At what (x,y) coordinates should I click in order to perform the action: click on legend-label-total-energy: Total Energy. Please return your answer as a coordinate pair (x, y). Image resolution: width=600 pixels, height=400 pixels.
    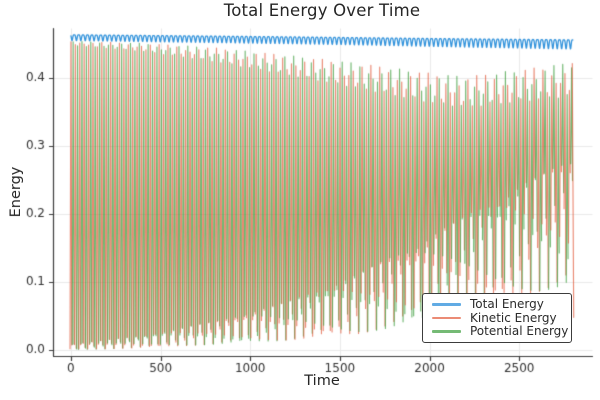
    Looking at the image, I should click on (507, 304).